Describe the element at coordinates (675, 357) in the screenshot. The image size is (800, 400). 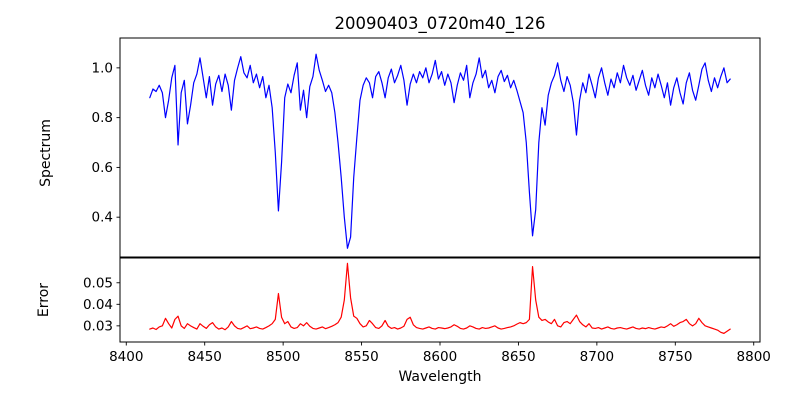
I see `x-tick-label: 8750` at that location.